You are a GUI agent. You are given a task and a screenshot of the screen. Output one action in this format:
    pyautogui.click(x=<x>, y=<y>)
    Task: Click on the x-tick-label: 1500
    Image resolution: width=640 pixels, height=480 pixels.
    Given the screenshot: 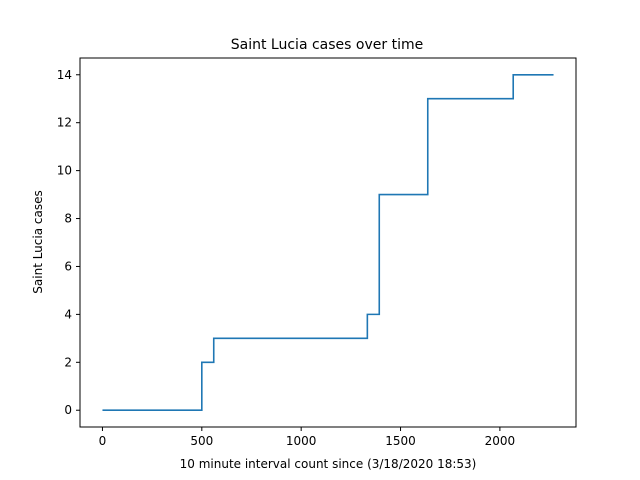 What is the action you would take?
    pyautogui.click(x=400, y=441)
    